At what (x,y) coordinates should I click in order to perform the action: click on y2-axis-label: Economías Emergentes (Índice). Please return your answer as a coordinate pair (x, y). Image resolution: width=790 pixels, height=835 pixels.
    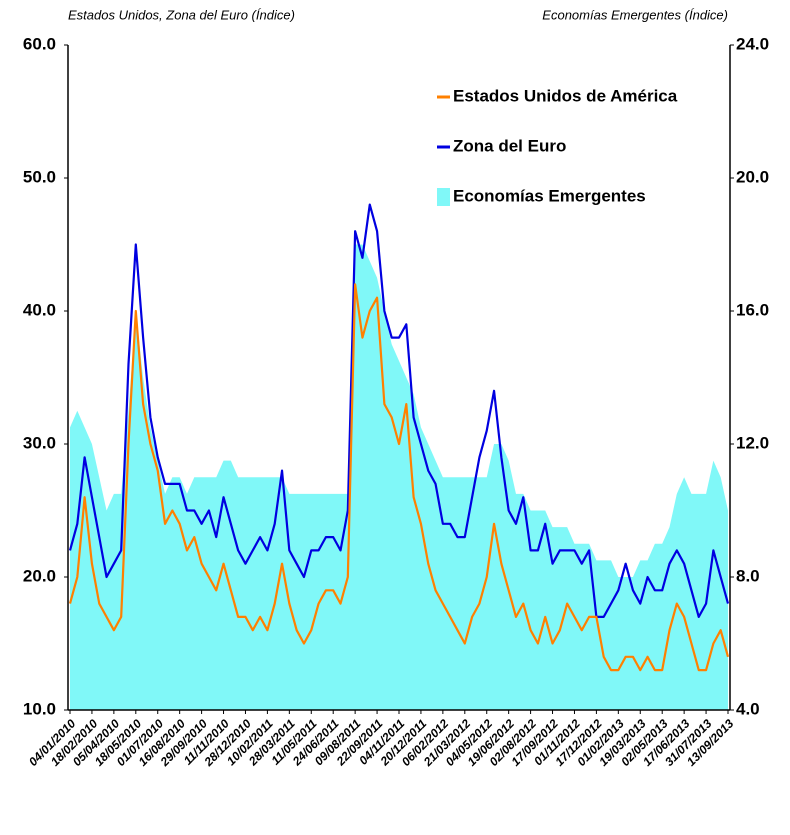
    Looking at the image, I should click on (635, 14).